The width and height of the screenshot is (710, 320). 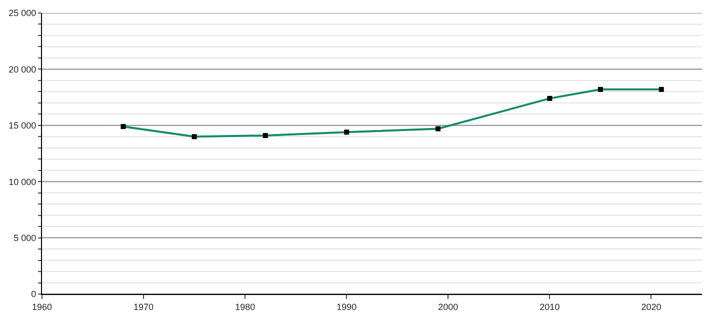 I want to click on y-tick-label: 0, so click(x=33, y=294).